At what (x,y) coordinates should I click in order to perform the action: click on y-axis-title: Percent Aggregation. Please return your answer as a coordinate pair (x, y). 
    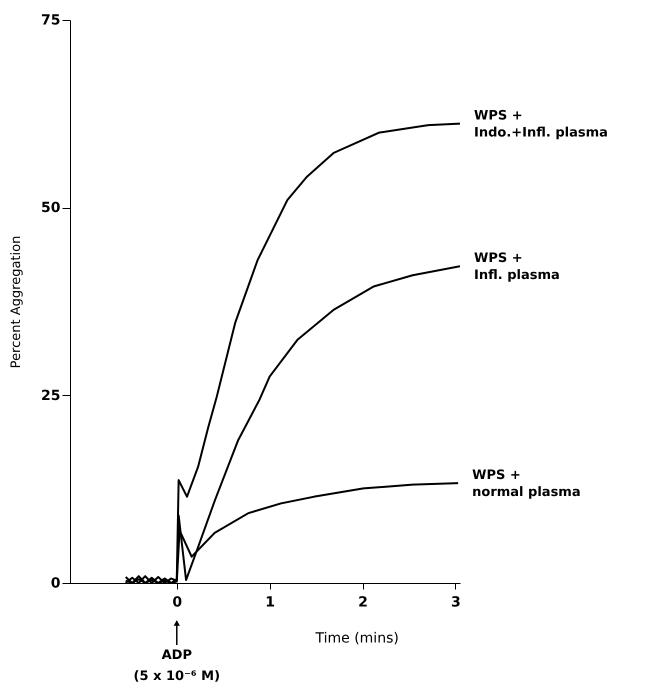
    Looking at the image, I should click on (16, 302).